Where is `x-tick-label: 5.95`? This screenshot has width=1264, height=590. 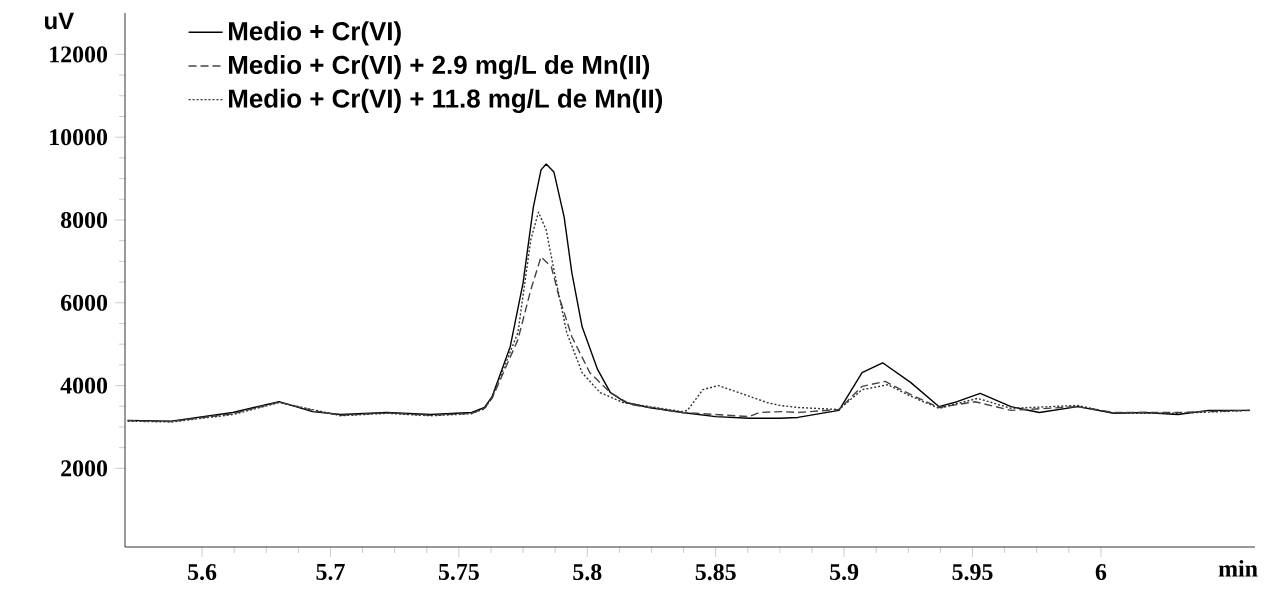 x-tick-label: 5.95 is located at coordinates (972, 572).